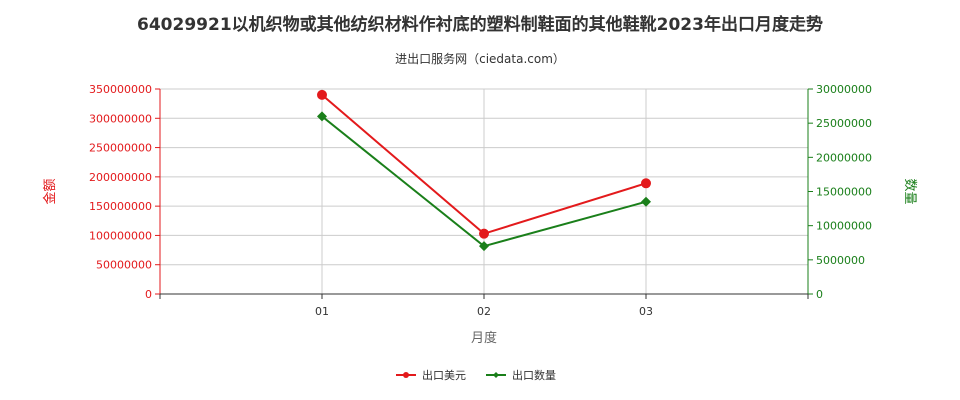 The image size is (960, 400). I want to click on right-axis-tick-label: 5000000, so click(840, 260).